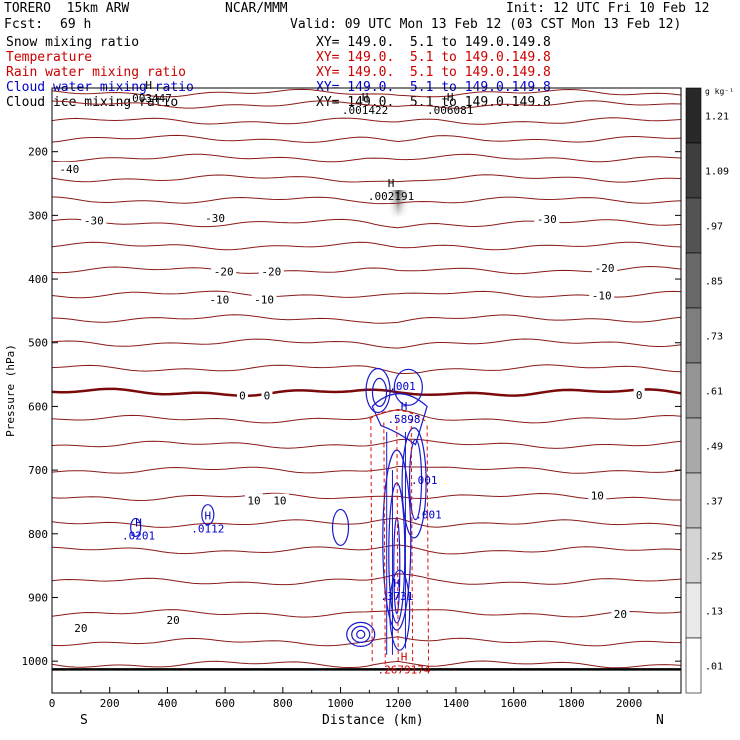 This screenshot has width=740, height=740. I want to click on x-tick-label: 2000, so click(629, 703).